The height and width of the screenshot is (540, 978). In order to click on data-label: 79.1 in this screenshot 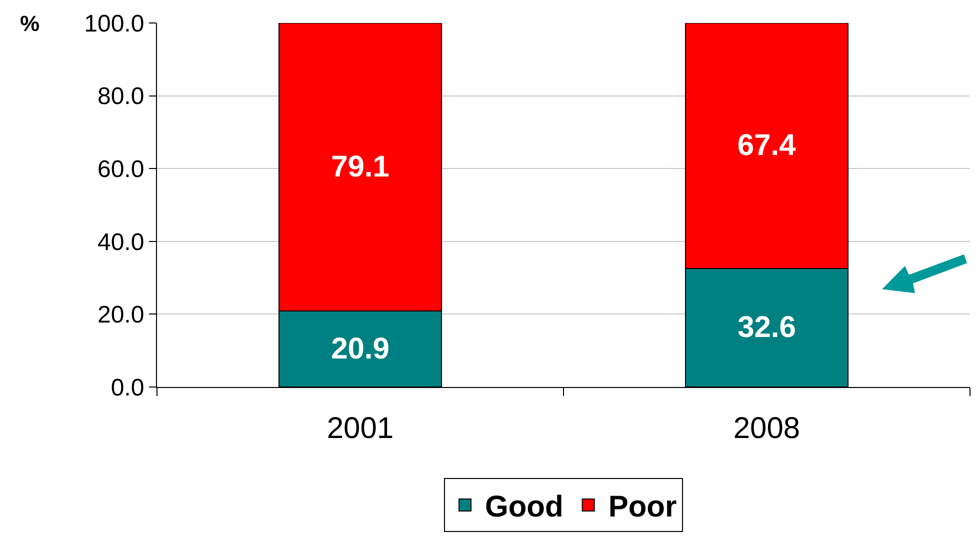, I will do `click(360, 167)`.